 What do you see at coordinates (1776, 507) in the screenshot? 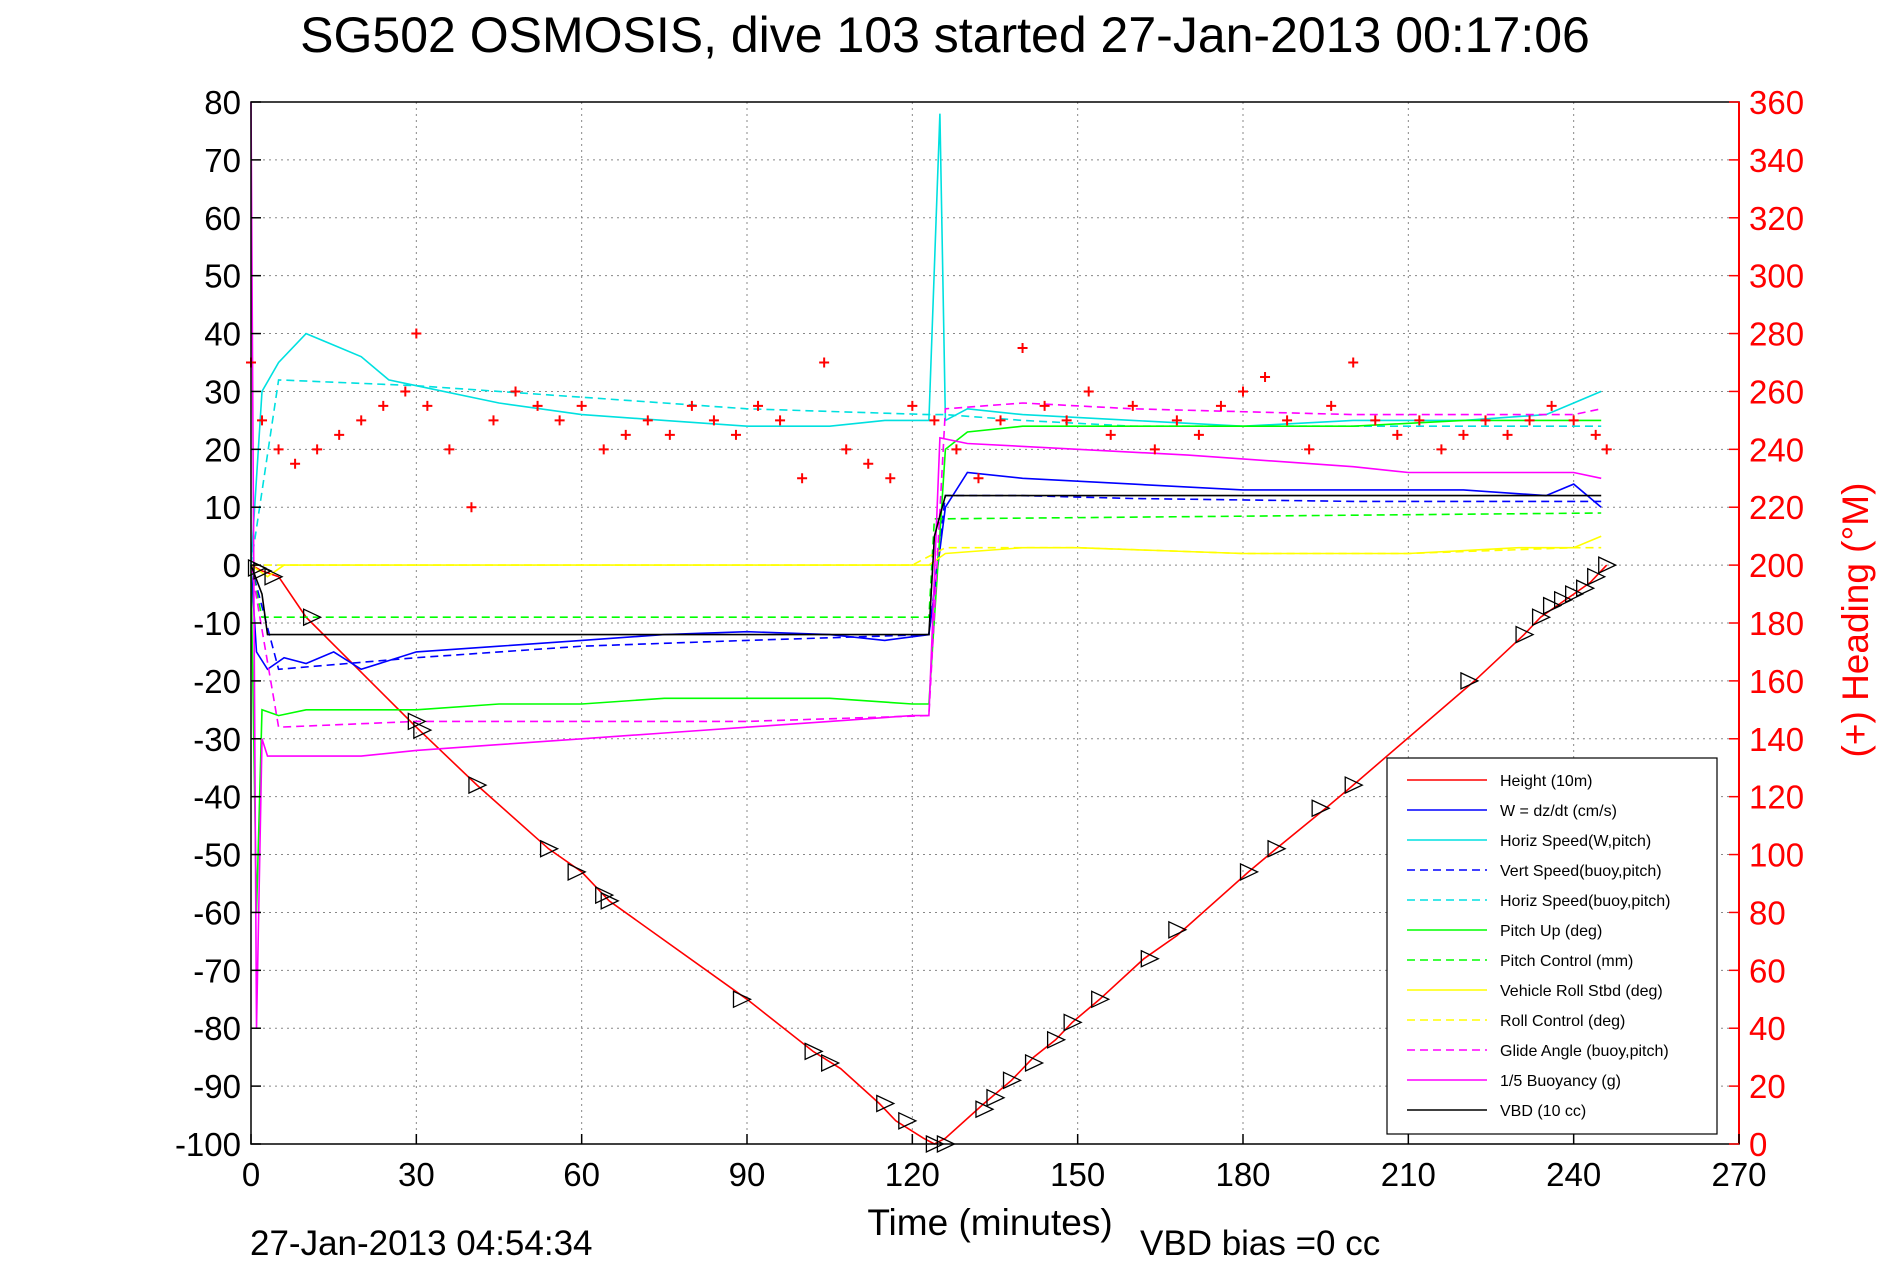
I see `y-right-tick-label: 220` at bounding box center [1776, 507].